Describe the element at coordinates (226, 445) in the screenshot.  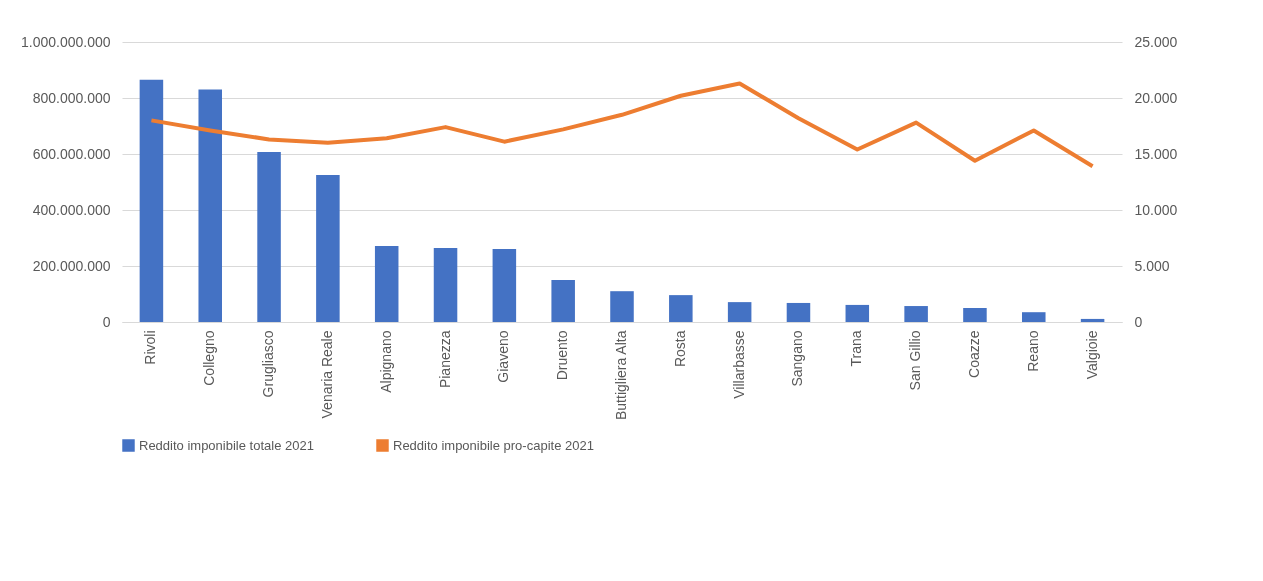
I see `legend-label: Reddito imponibile totale 2021` at that location.